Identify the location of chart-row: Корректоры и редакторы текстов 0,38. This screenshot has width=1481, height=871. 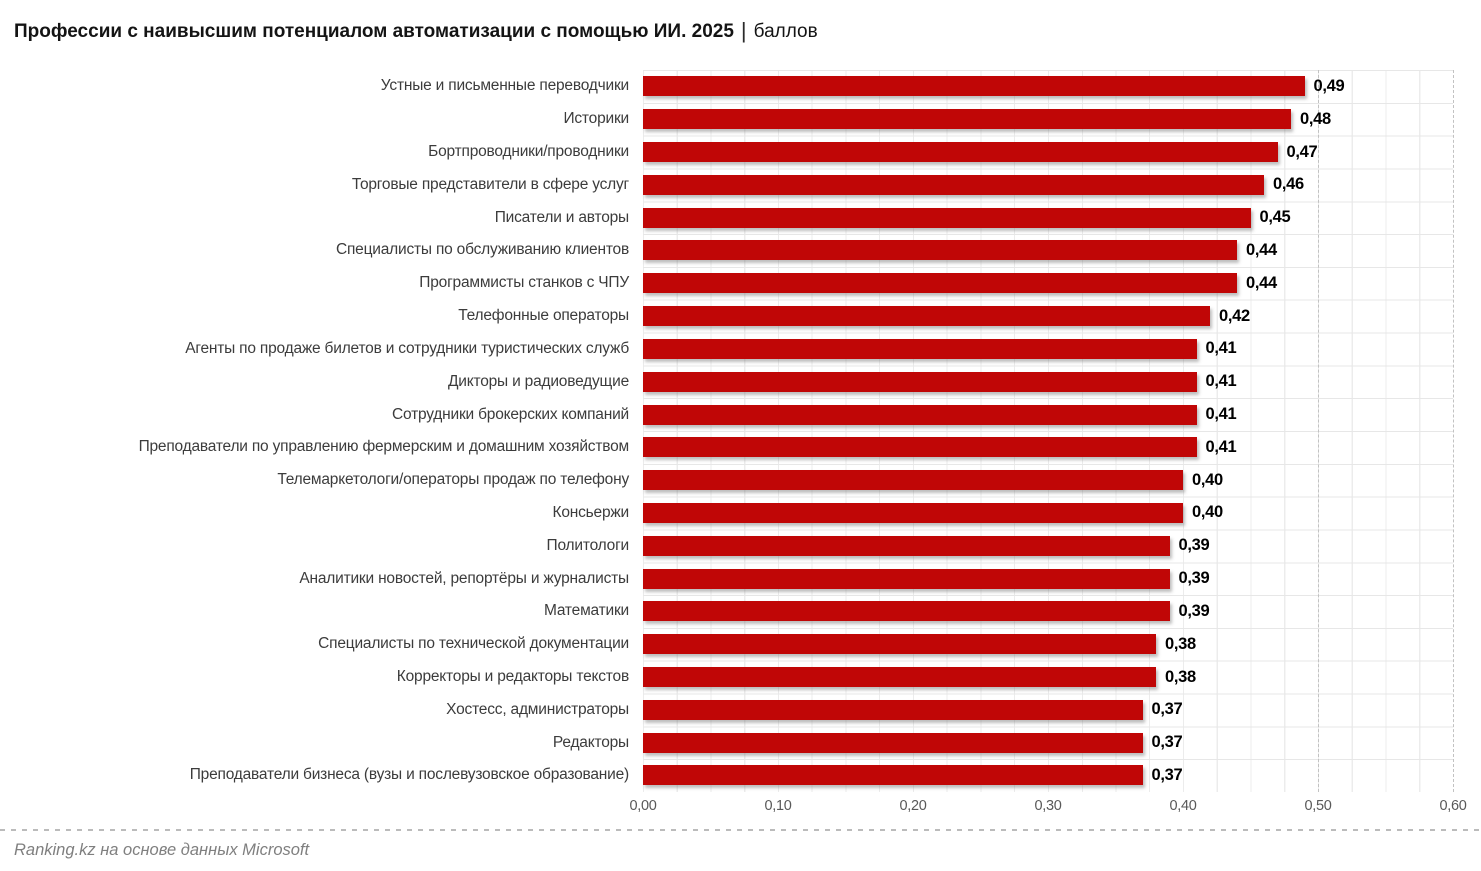
(740, 677).